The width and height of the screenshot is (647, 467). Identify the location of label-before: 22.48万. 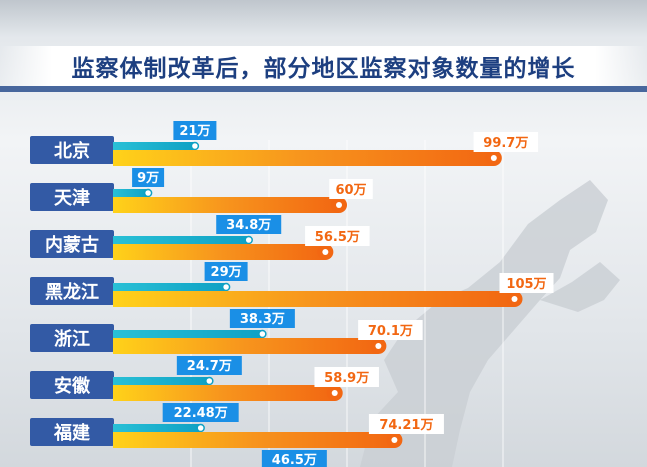
(201, 413).